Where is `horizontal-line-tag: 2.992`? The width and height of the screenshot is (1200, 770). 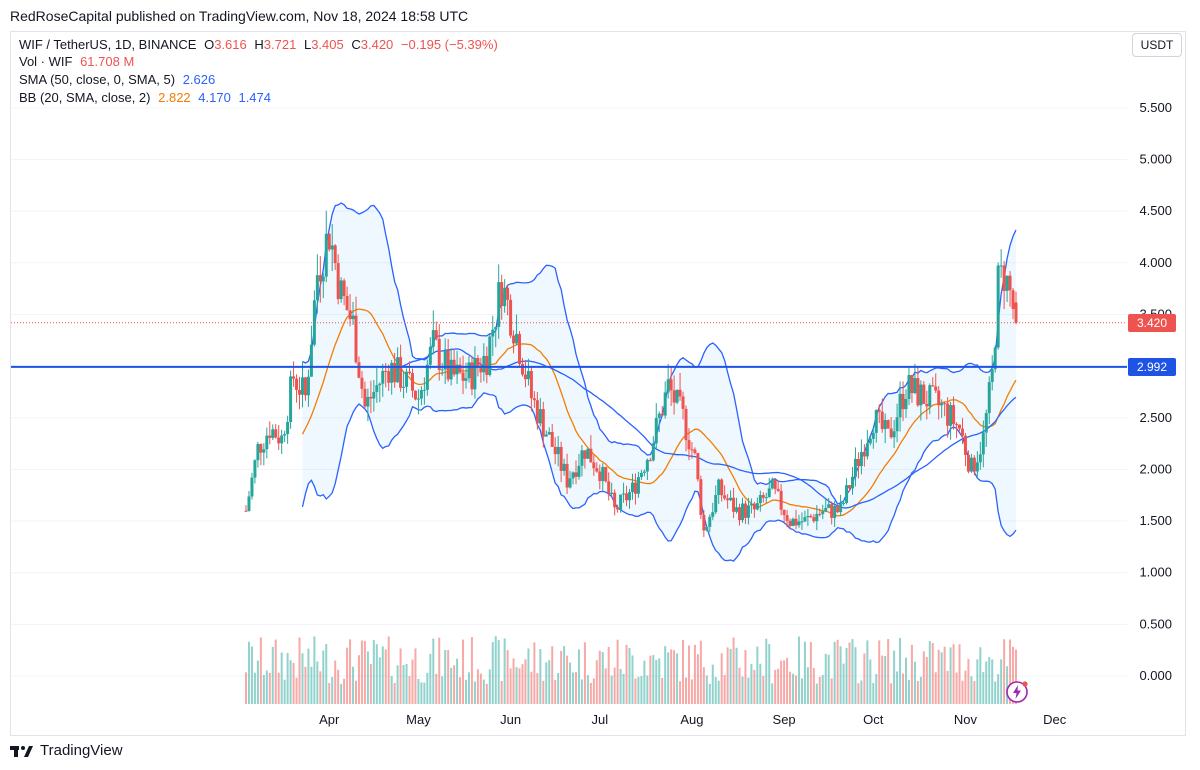
horizontal-line-tag: 2.992 is located at coordinates (1152, 366).